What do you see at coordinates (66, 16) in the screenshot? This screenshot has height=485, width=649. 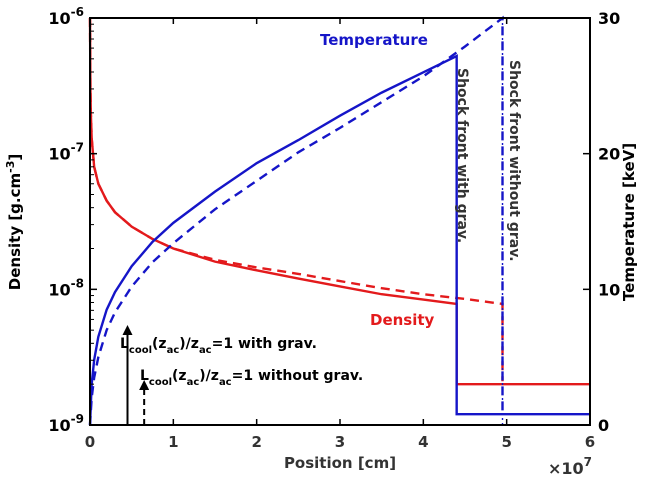 I see `y-left-tick-label: 10⁻⁶` at bounding box center [66, 16].